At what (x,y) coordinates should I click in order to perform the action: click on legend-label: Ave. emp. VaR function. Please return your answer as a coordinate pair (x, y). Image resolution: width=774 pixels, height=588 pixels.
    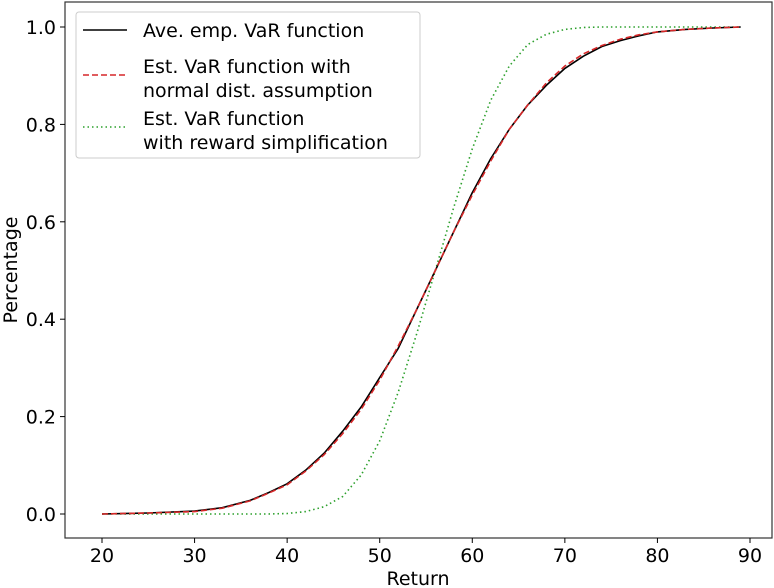
    Looking at the image, I should click on (253, 31).